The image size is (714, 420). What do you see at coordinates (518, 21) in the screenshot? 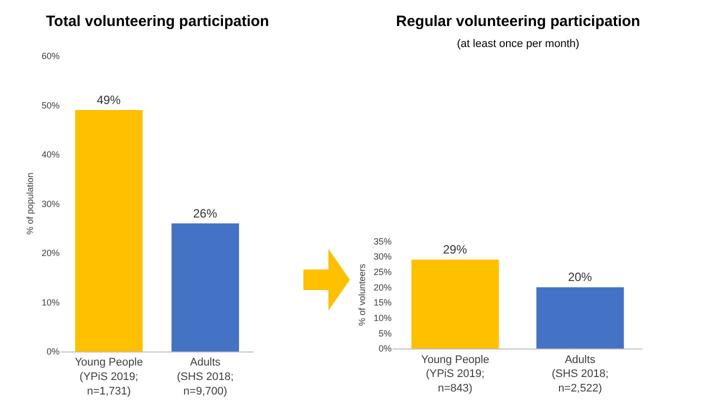
I see `chart-title: Regular volunteering participation` at bounding box center [518, 21].